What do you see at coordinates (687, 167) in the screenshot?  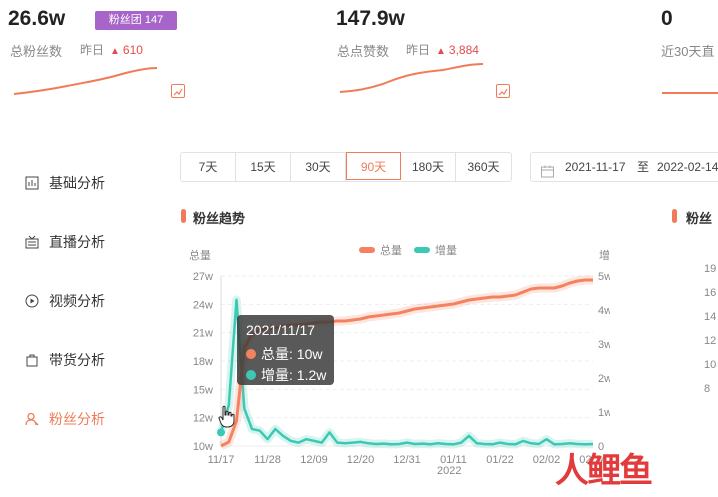 I see `date-end: 2022-02-14` at bounding box center [687, 167].